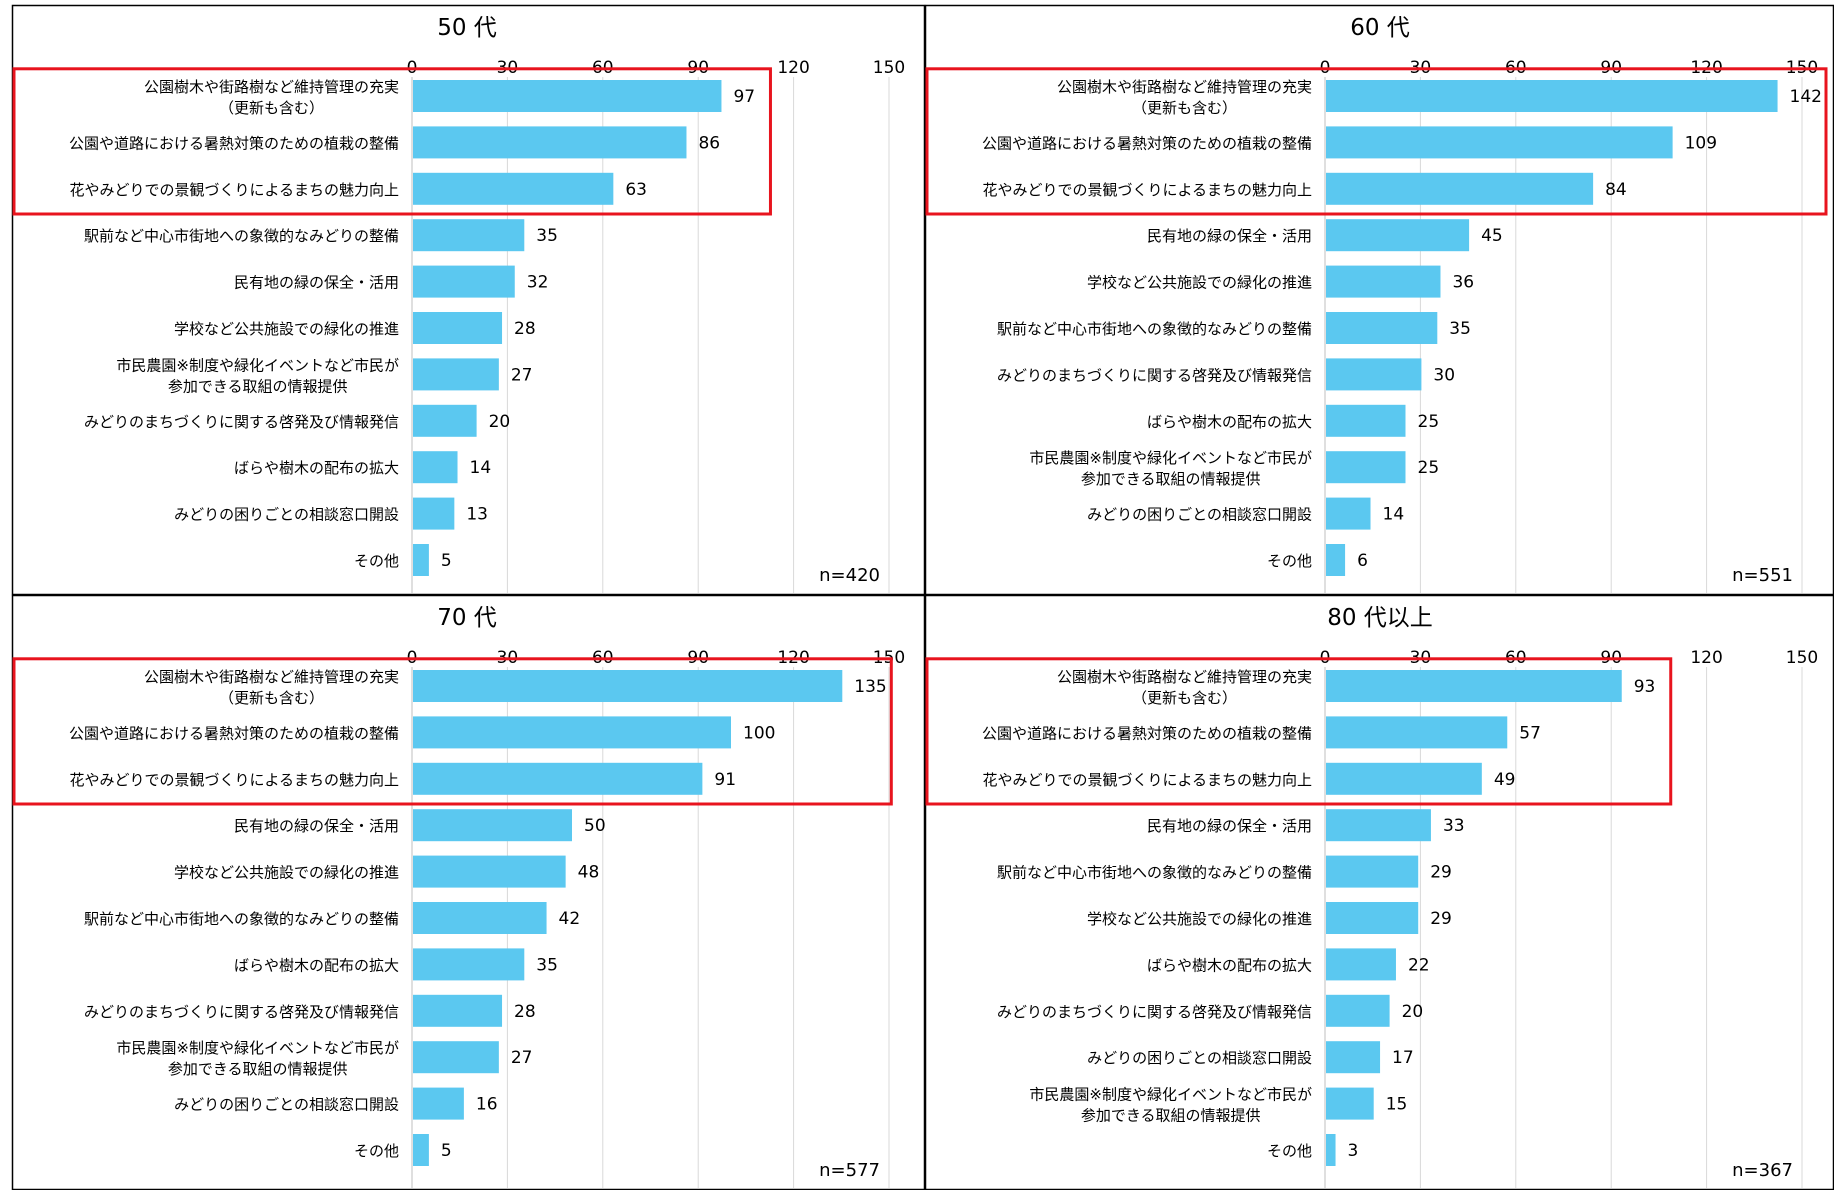 This screenshot has width=1834, height=1190. Describe the element at coordinates (1505, 780) in the screenshot. I see `data-label: 49` at that location.